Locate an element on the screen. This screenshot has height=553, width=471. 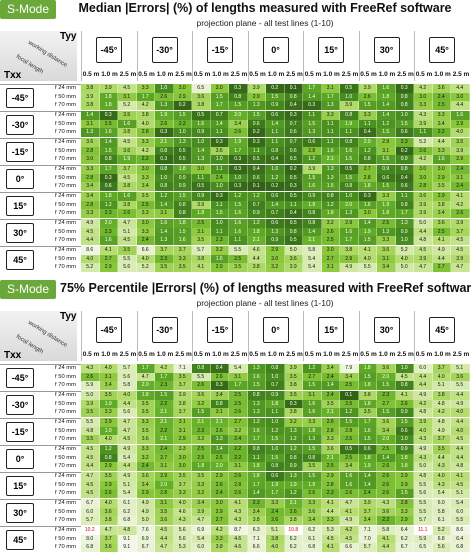
heatmap-cell: 2.4 is located at coordinates (145, 240).